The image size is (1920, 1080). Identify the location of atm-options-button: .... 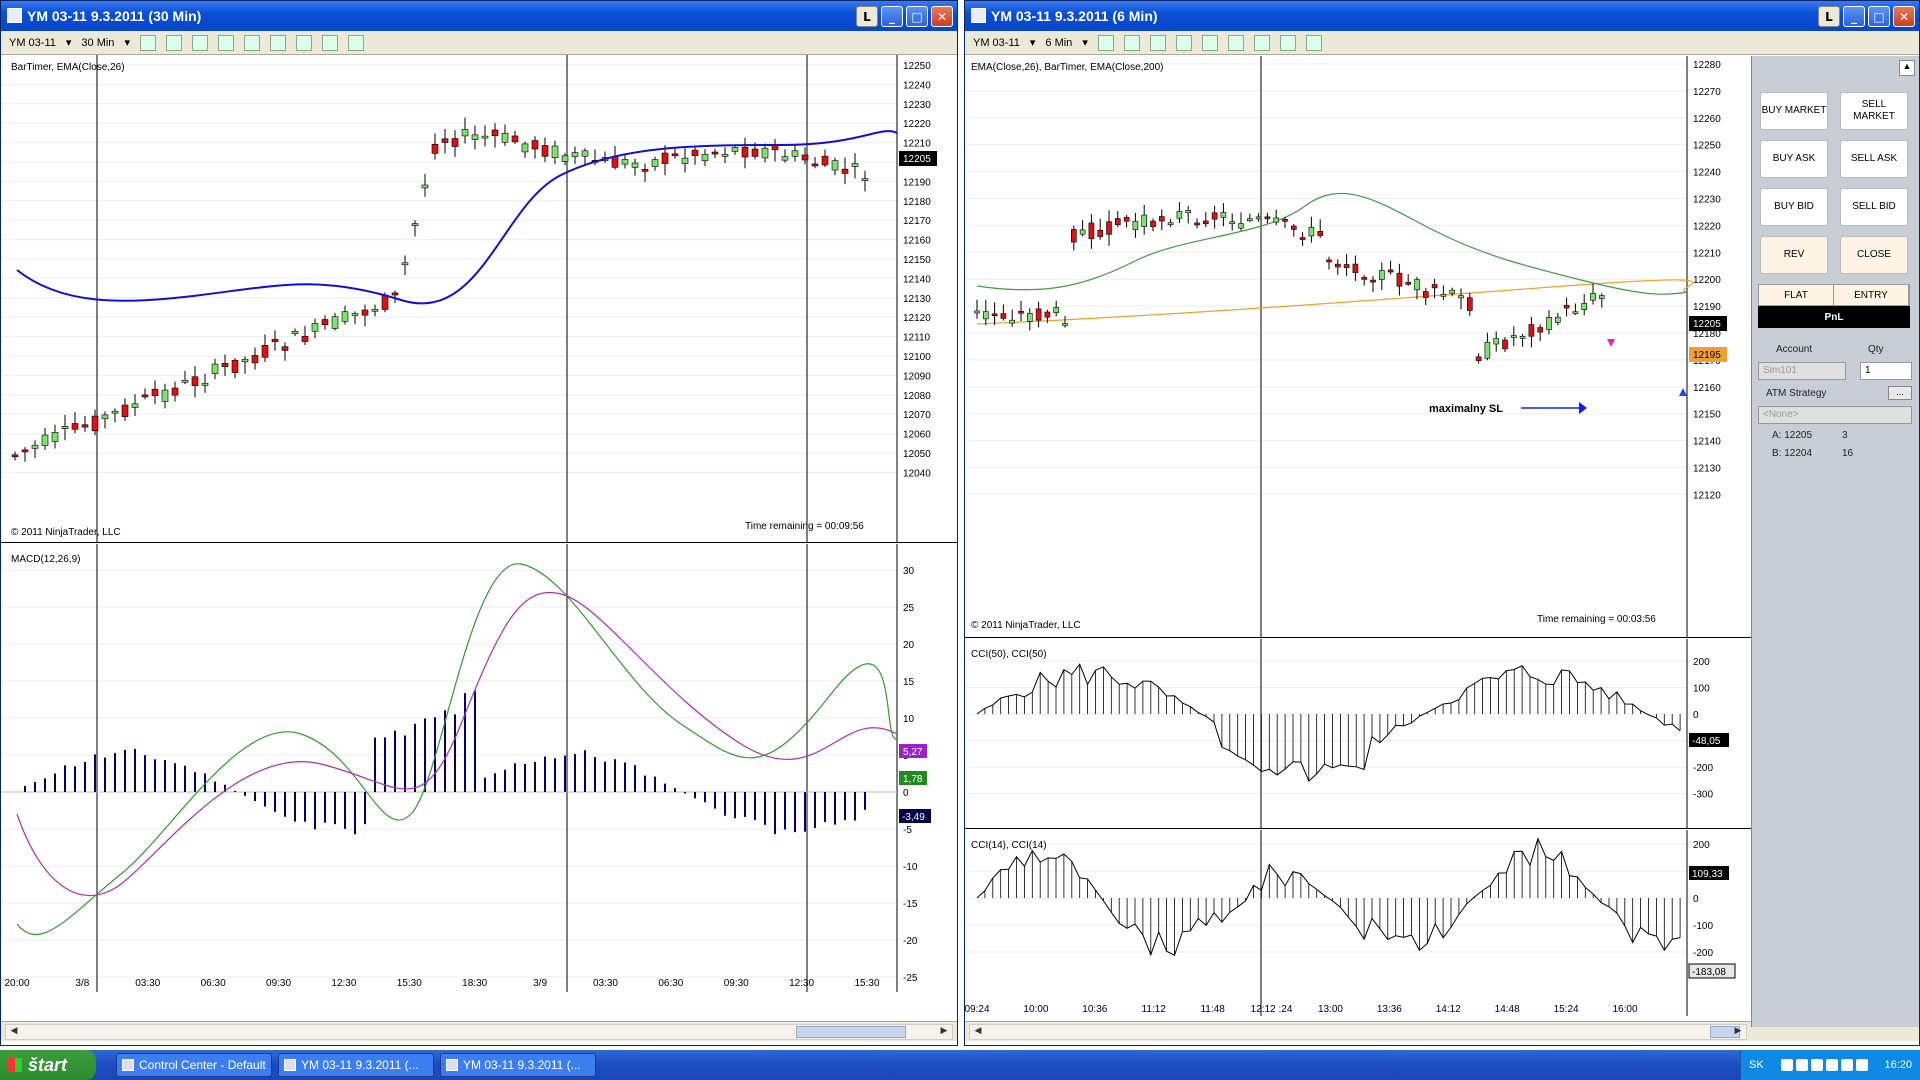
(1900, 393).